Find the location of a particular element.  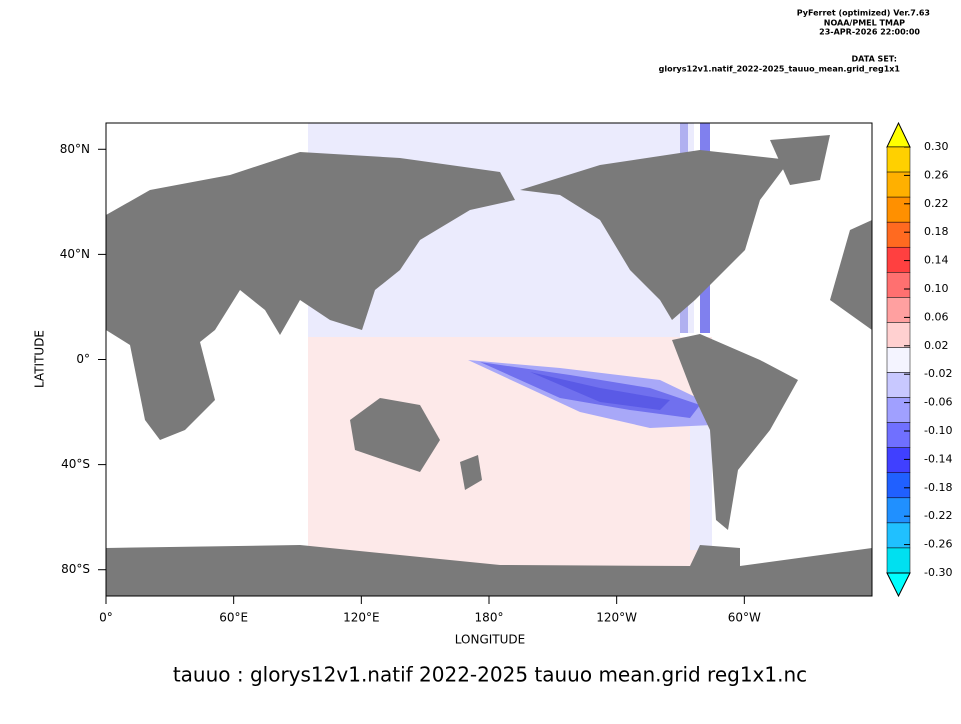

y-tick-label: 40°S is located at coordinates (75, 464).